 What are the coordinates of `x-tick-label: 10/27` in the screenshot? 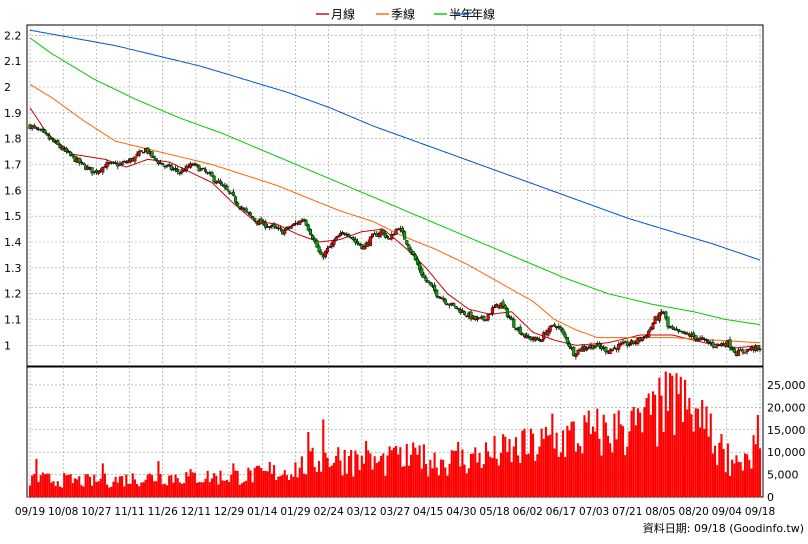 It's located at (96, 512).